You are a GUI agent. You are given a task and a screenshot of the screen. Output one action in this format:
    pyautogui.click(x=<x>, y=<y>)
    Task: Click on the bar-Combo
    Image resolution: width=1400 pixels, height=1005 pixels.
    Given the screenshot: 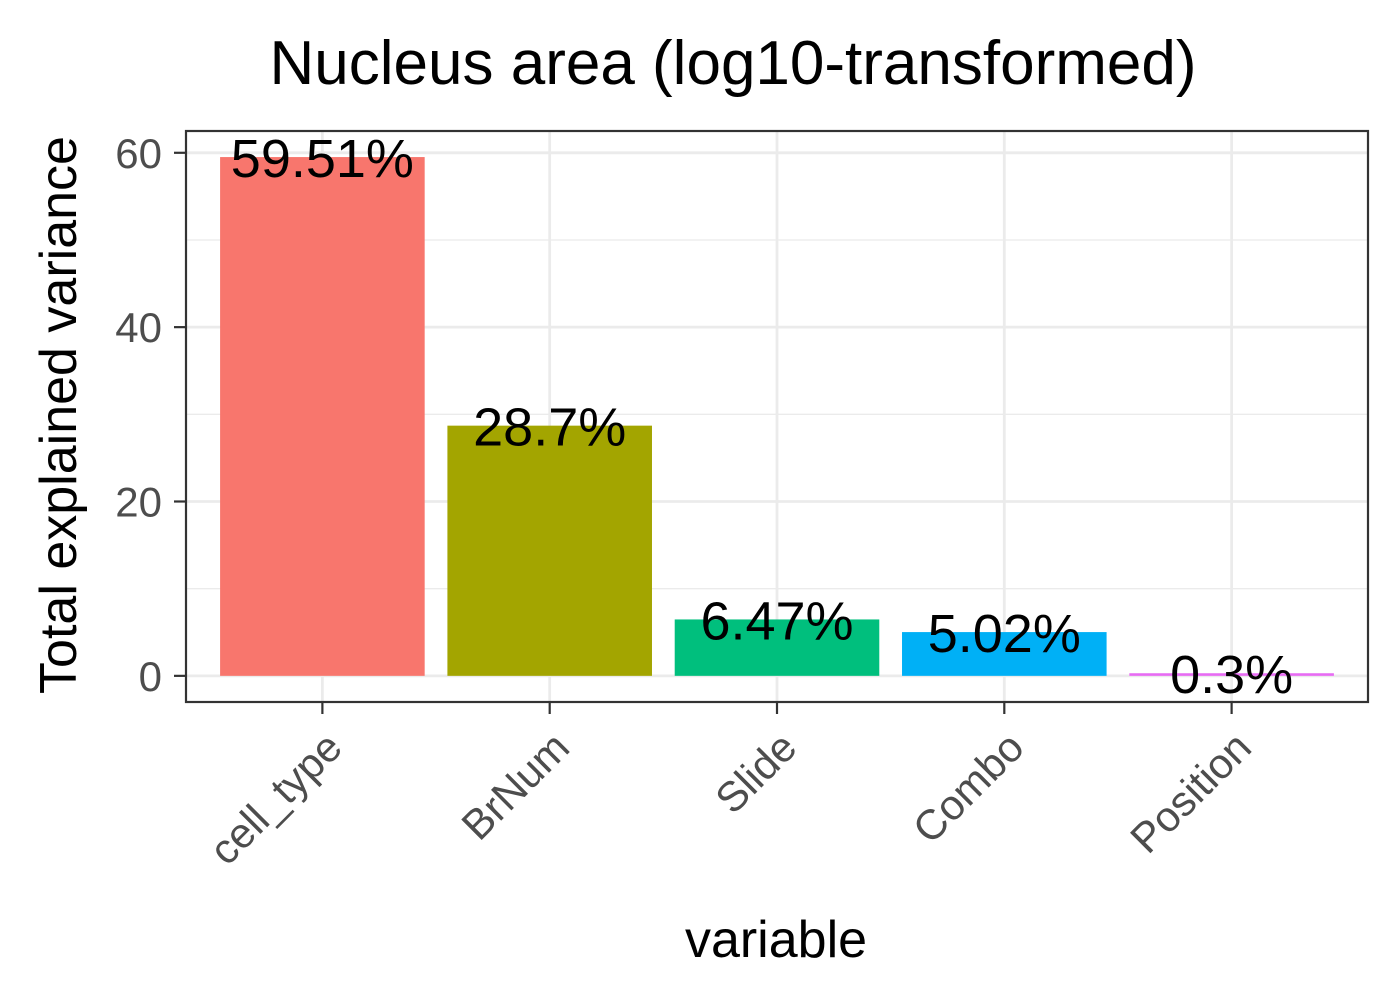 What is the action you would take?
    pyautogui.click(x=1004, y=654)
    